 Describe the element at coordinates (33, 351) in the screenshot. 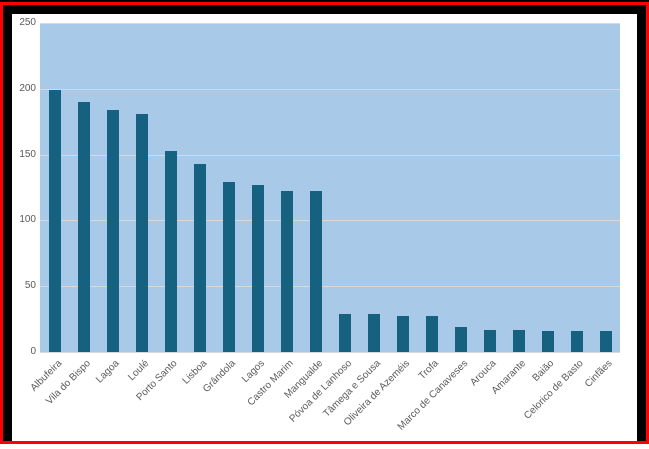

I see `y-tick-label-0: 0` at that location.